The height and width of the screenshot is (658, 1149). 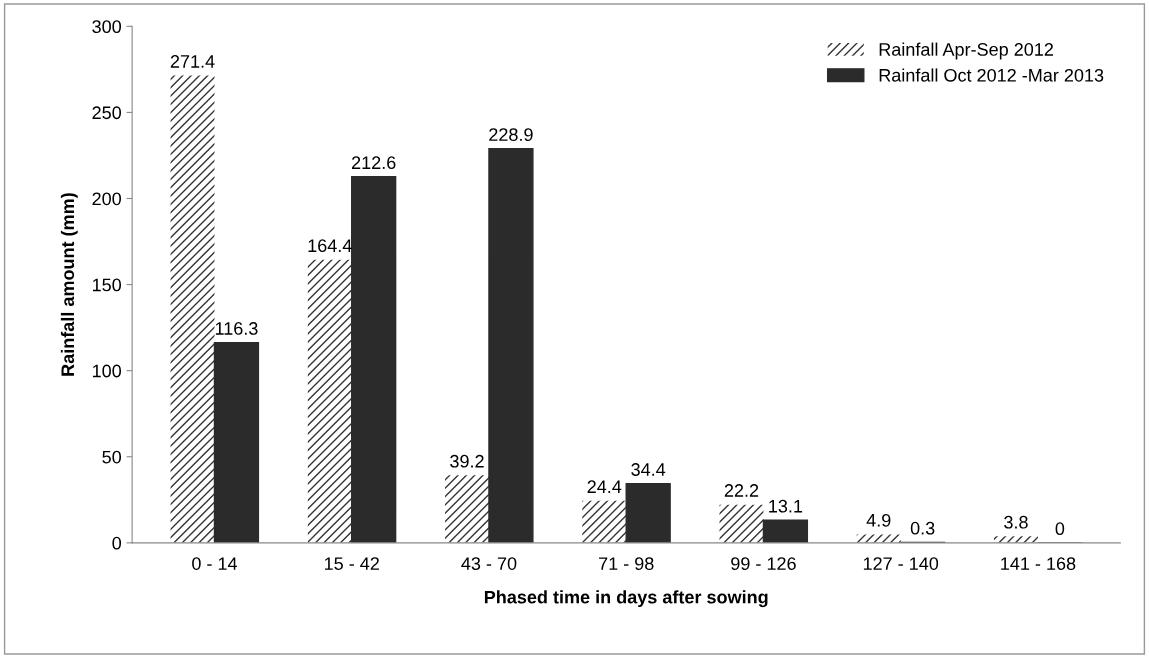 I want to click on y-tick-label: 250, so click(x=107, y=113).